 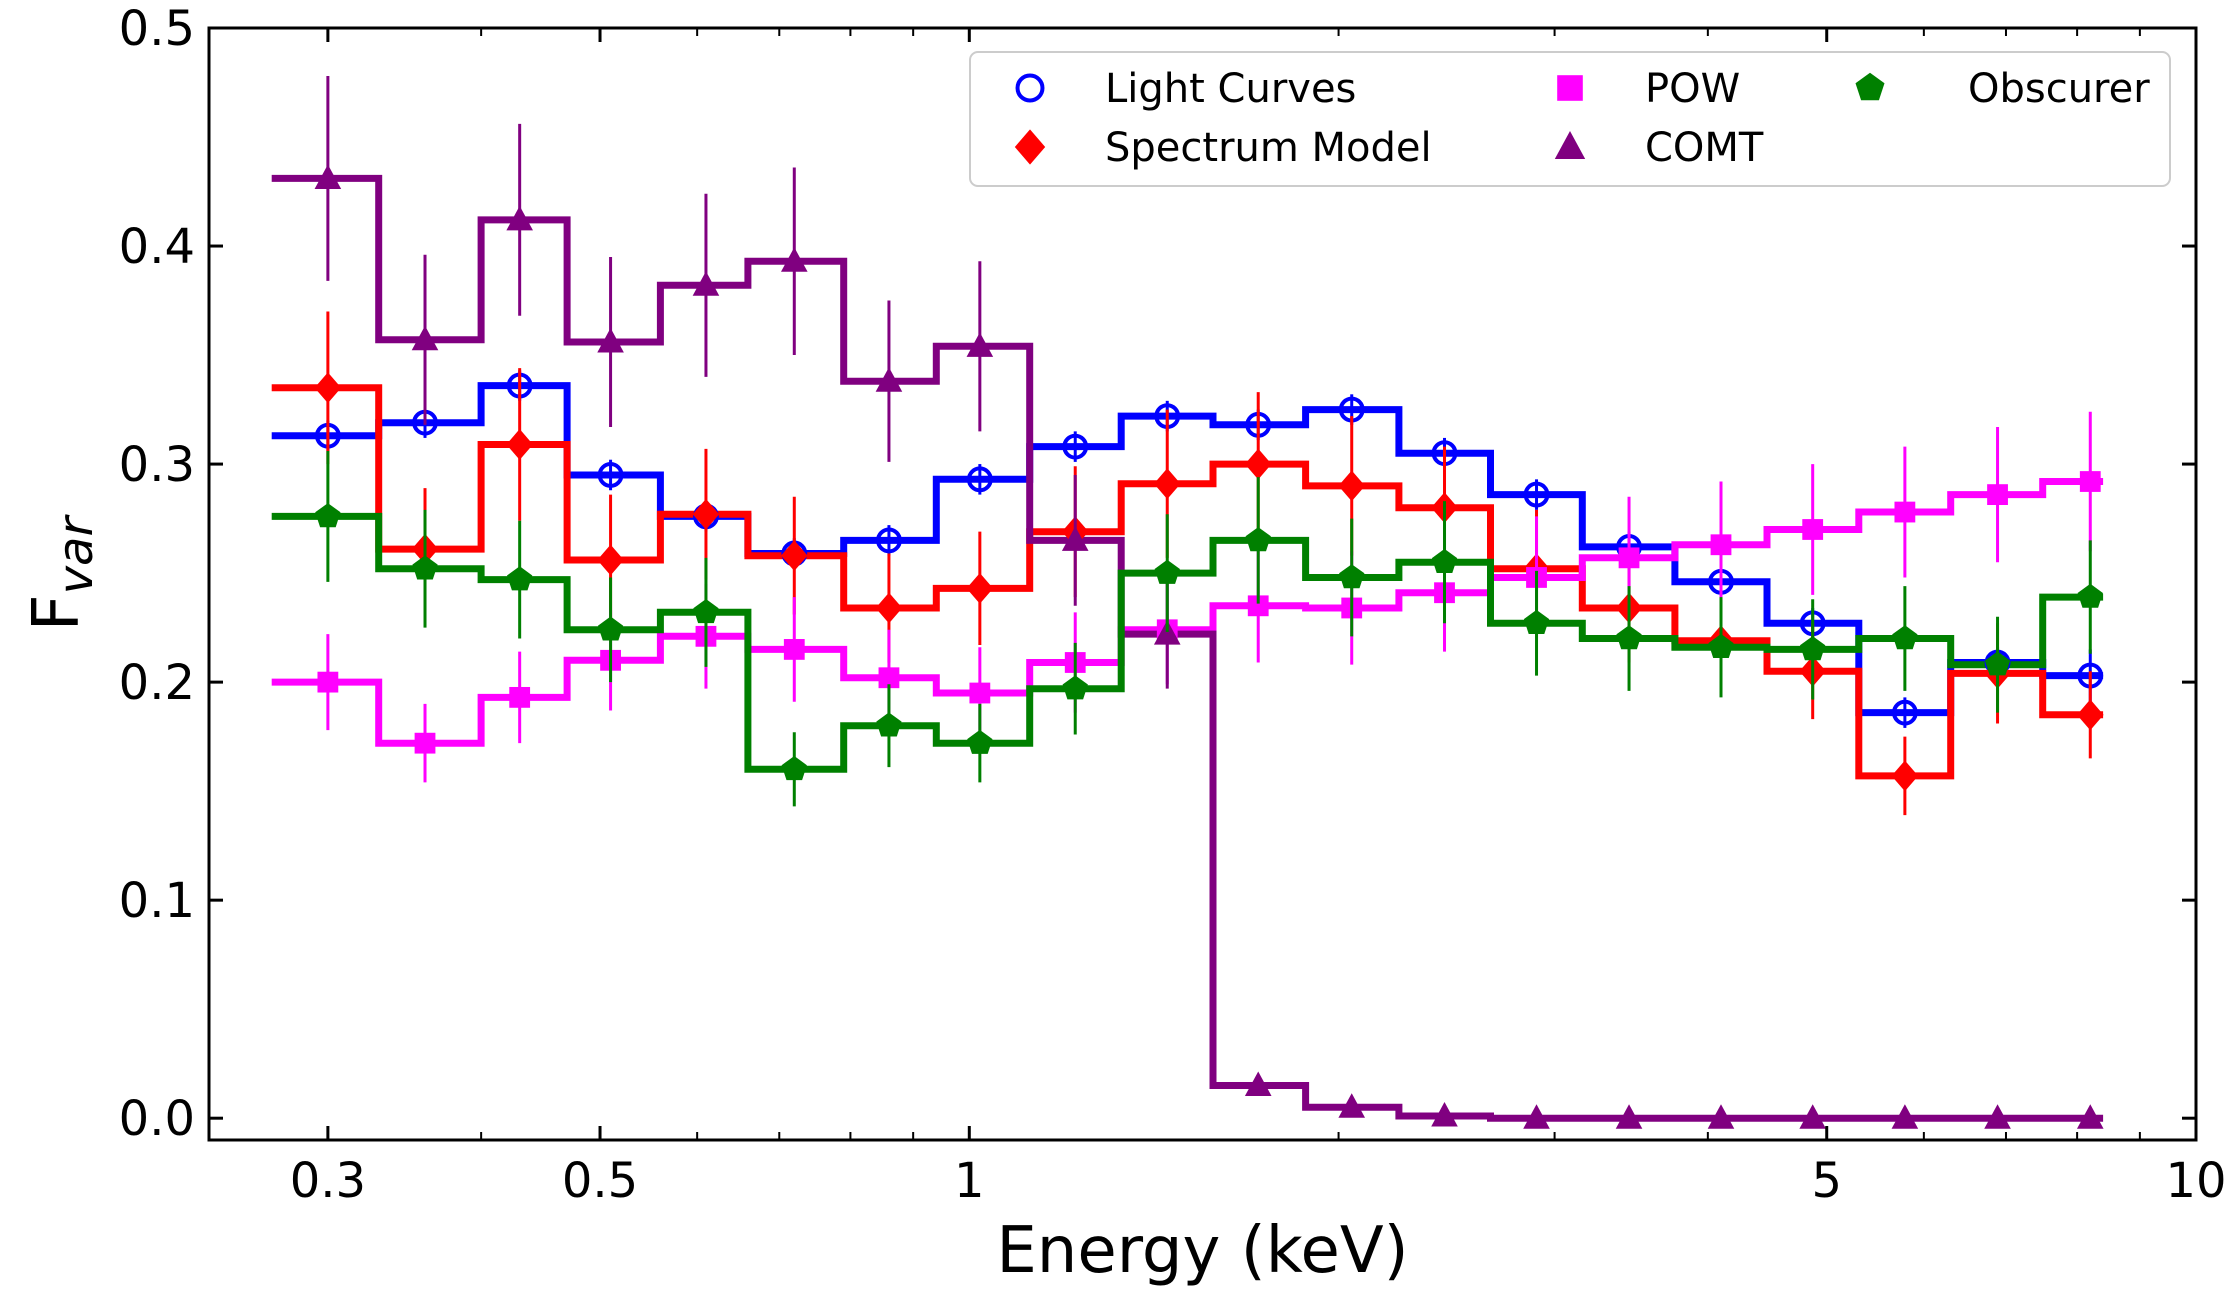 What do you see at coordinates (2195, 1181) in the screenshot?
I see `x-tick-label: 10` at bounding box center [2195, 1181].